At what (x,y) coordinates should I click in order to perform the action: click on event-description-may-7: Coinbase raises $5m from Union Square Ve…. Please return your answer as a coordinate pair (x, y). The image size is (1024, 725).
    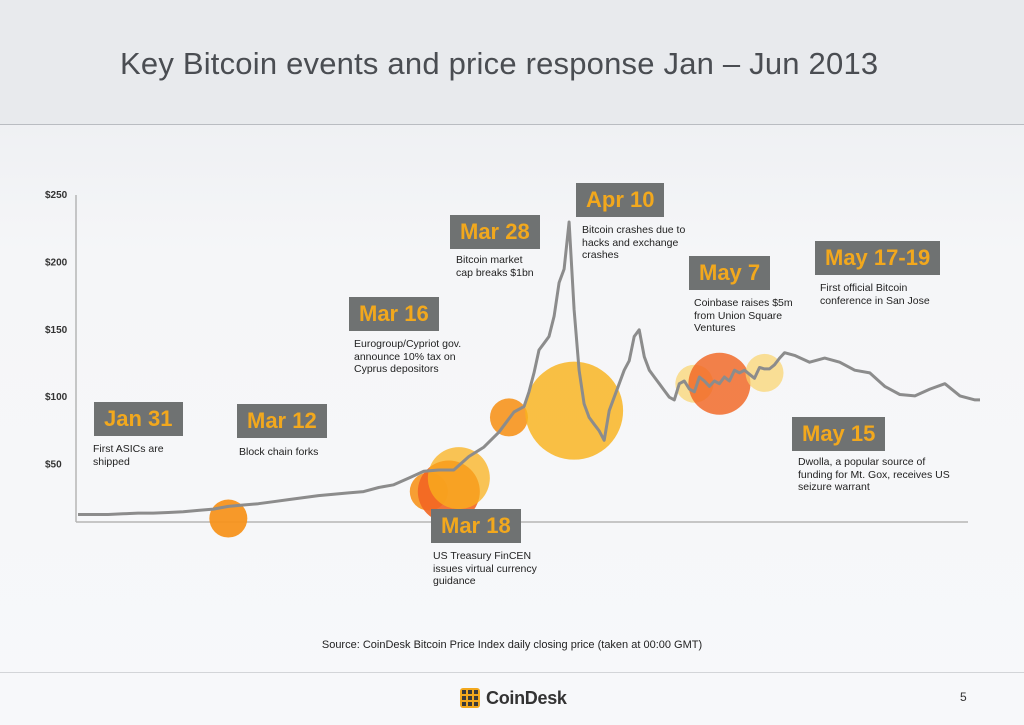
    Looking at the image, I should click on (743, 315).